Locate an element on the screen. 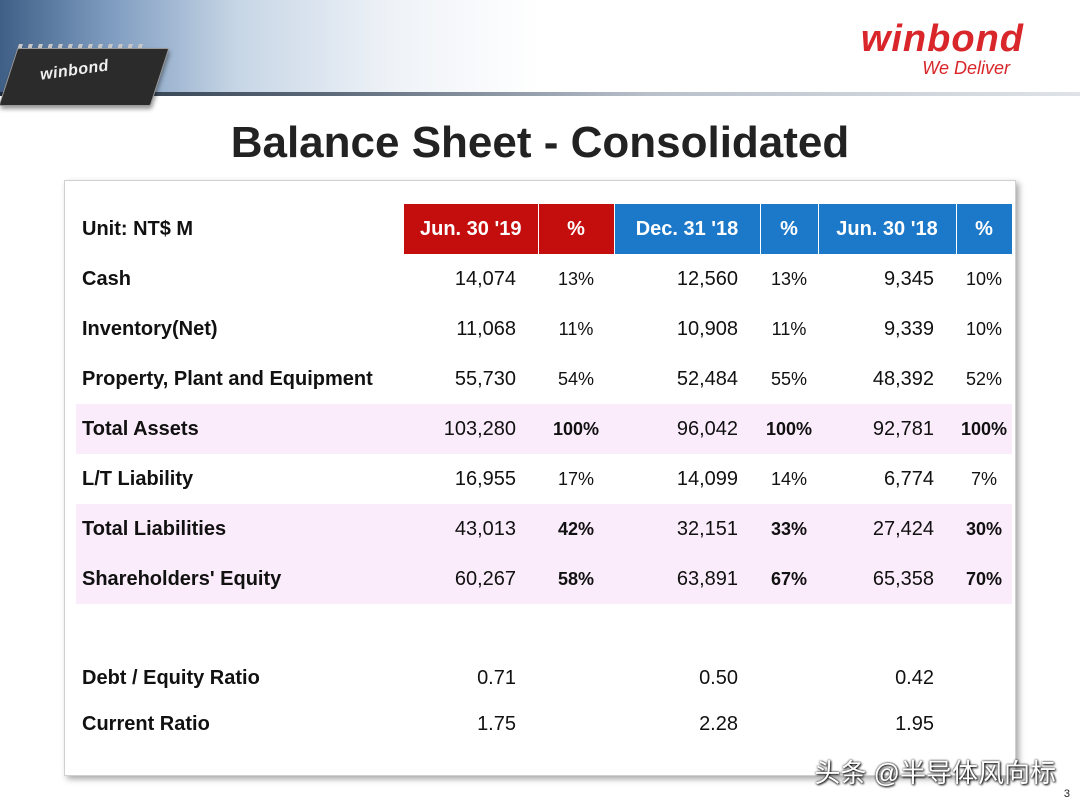 The image size is (1080, 810). cell-value: 65,358 is located at coordinates (887, 579).